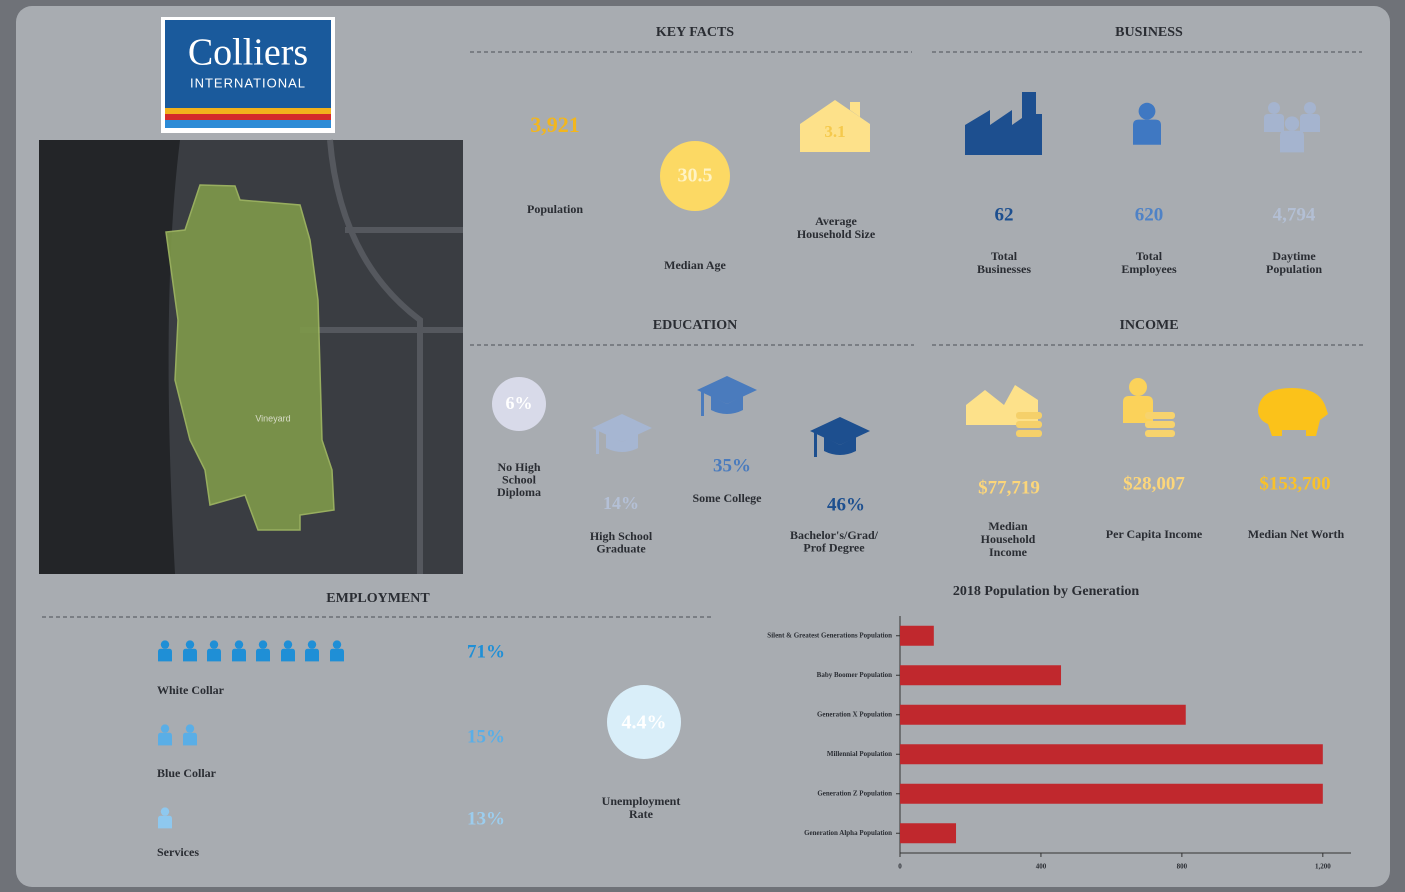 This screenshot has height=892, width=1405. What do you see at coordinates (834, 535) in the screenshot?
I see `stat-label: Bachelor's/Grad/` at bounding box center [834, 535].